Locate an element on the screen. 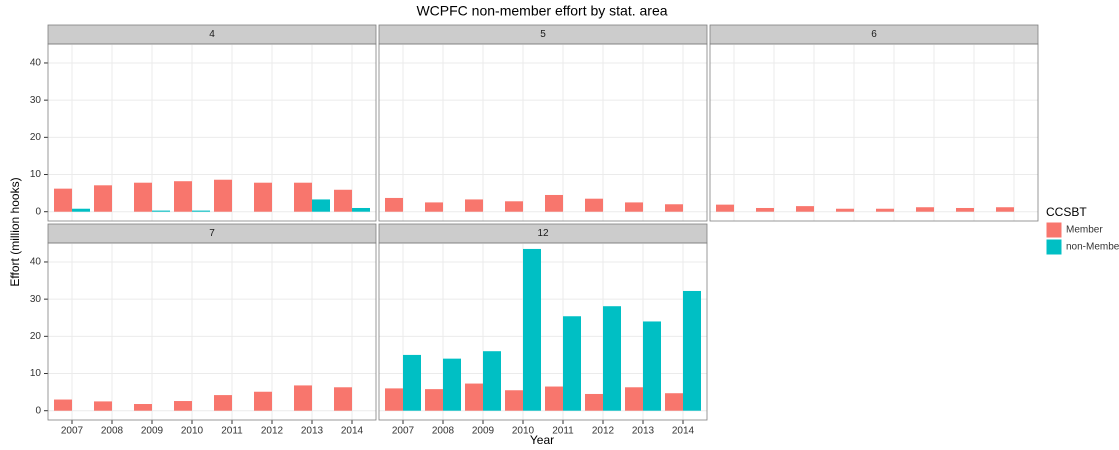 The image size is (1119, 450). strip-label: 7 is located at coordinates (212, 233).